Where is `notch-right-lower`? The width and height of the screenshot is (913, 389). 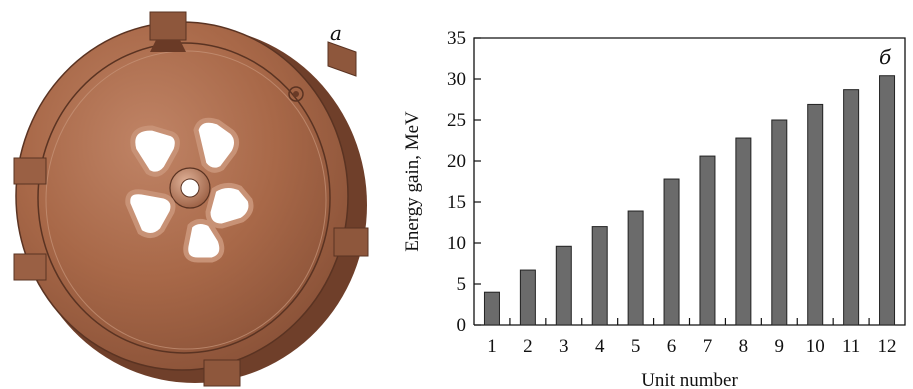 notch-right-lower is located at coordinates (351, 242).